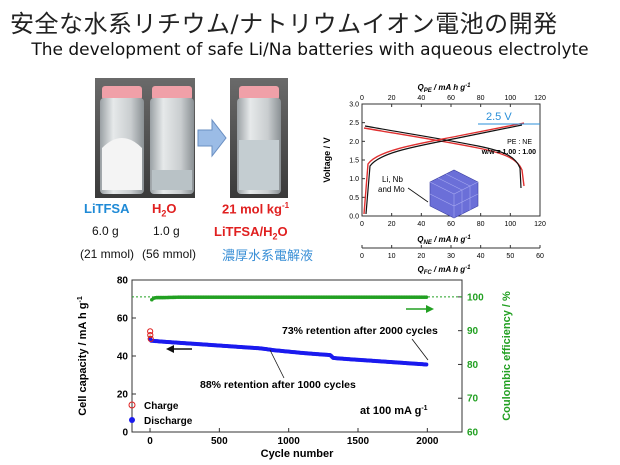 The width and height of the screenshot is (620, 465). Describe the element at coordinates (107, 254) in the screenshot. I see `salt-mmol: (21 mmol)` at that location.